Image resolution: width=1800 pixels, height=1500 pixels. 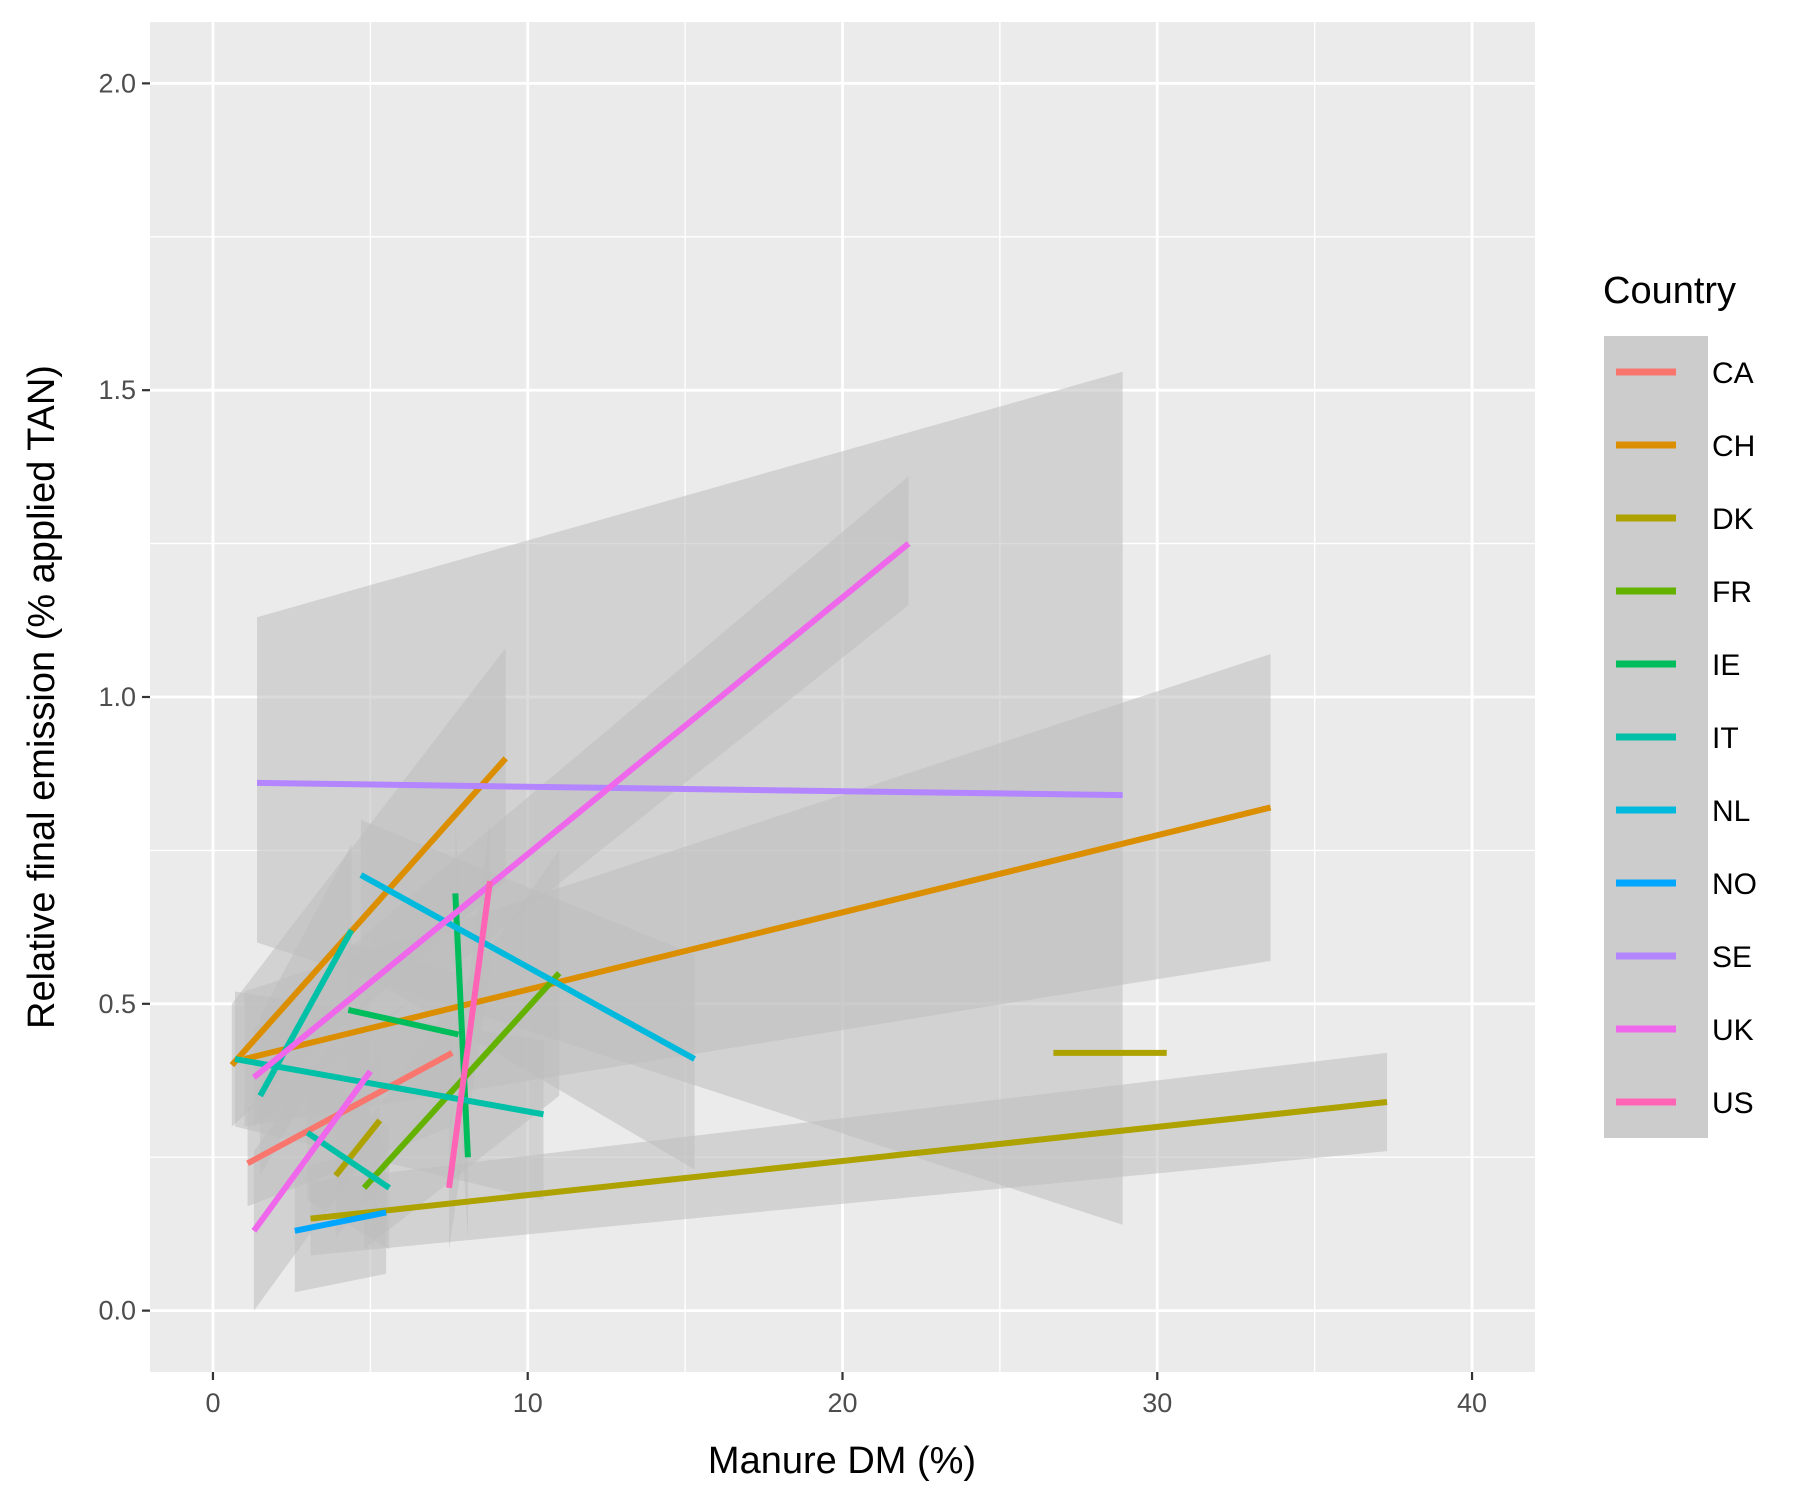 What do you see at coordinates (528, 967) in the screenshot?
I see `regression-line-nl` at bounding box center [528, 967].